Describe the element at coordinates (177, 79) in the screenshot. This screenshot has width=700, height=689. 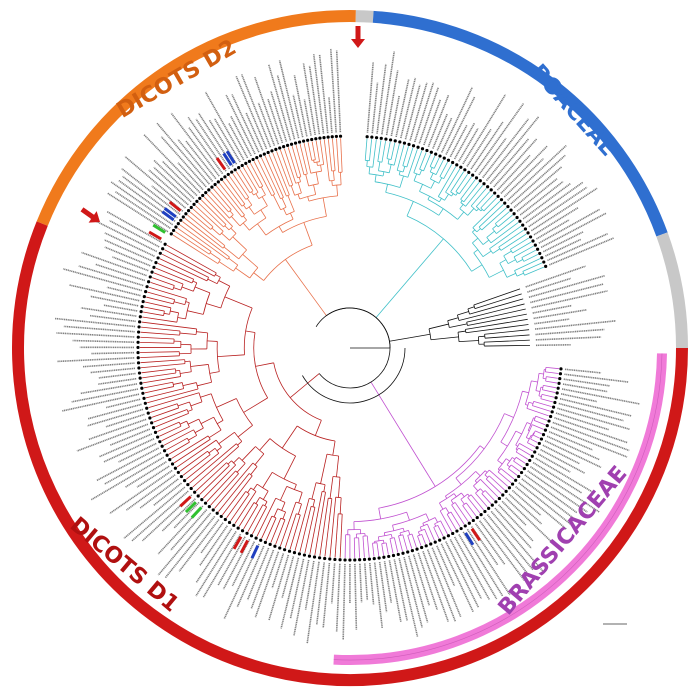
I see `label-dicots-d2: DICOTS D2` at that location.